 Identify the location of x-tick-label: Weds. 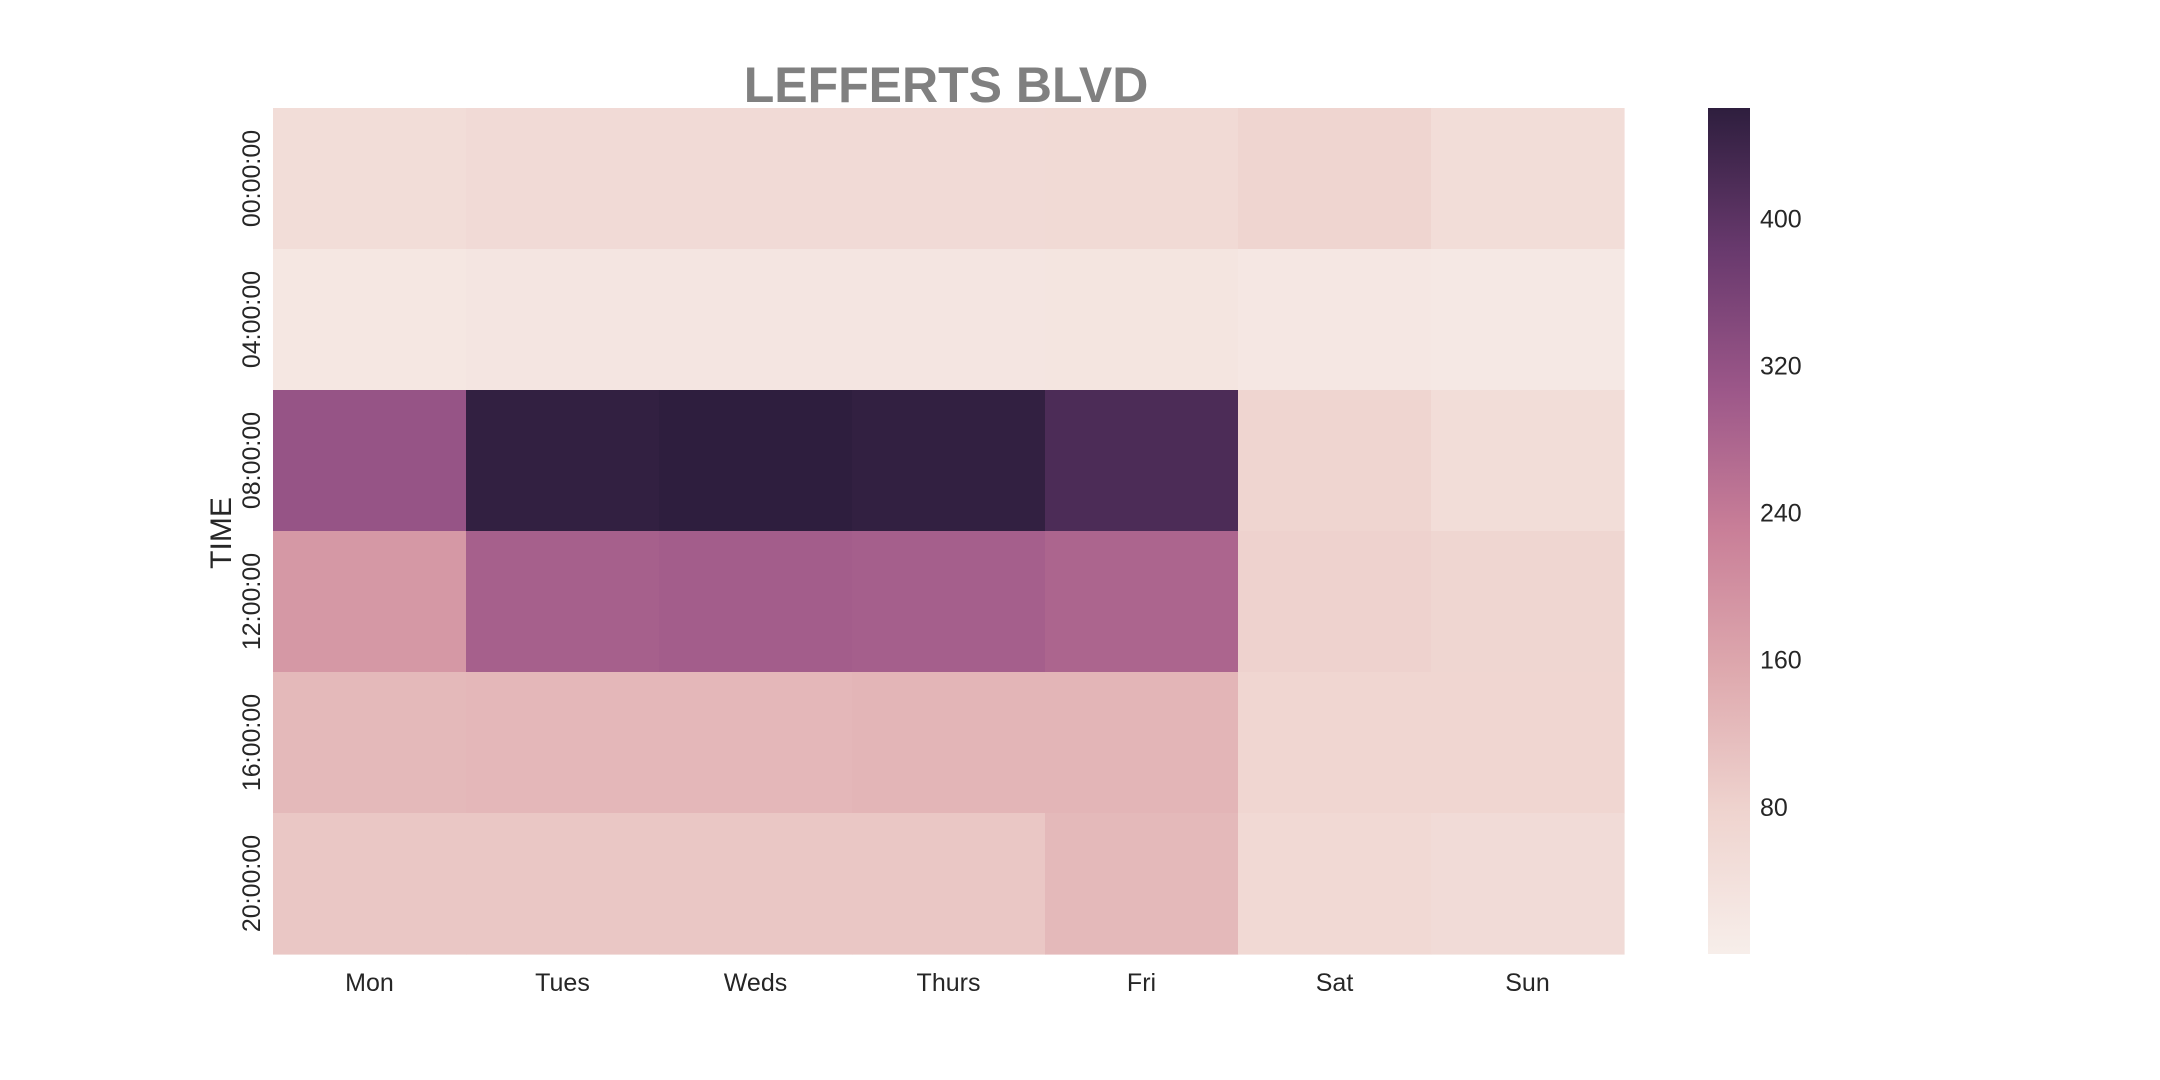
(755, 983).